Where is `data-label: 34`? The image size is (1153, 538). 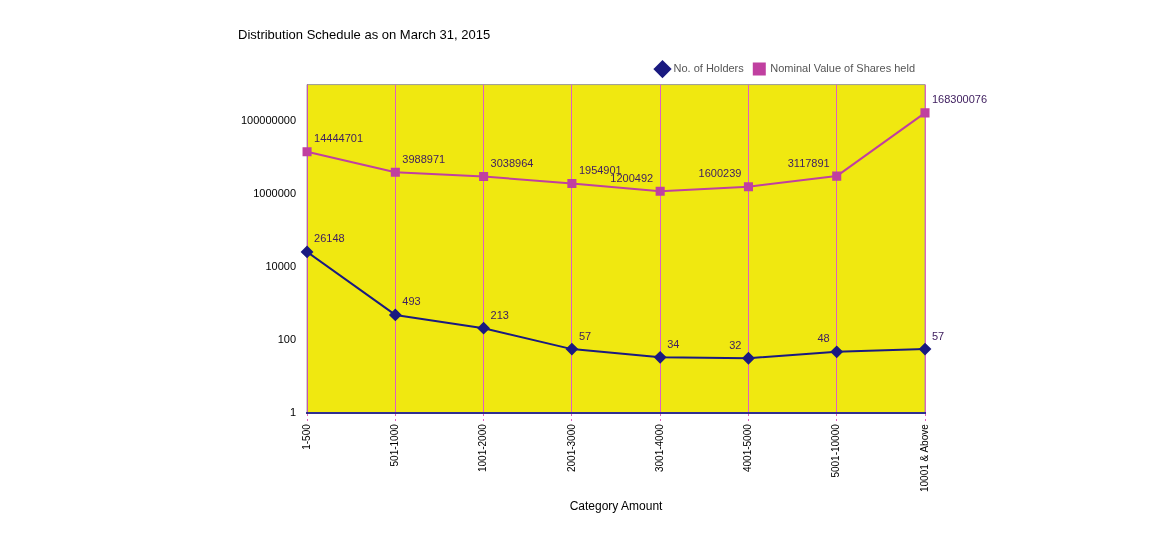
data-label: 34 is located at coordinates (673, 343).